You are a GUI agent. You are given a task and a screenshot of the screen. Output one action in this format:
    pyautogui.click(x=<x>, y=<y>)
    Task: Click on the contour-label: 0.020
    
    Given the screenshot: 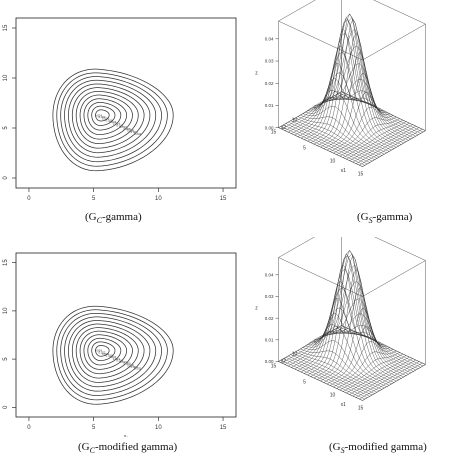 What is the action you would take?
    pyautogui.click(x=105, y=354)
    